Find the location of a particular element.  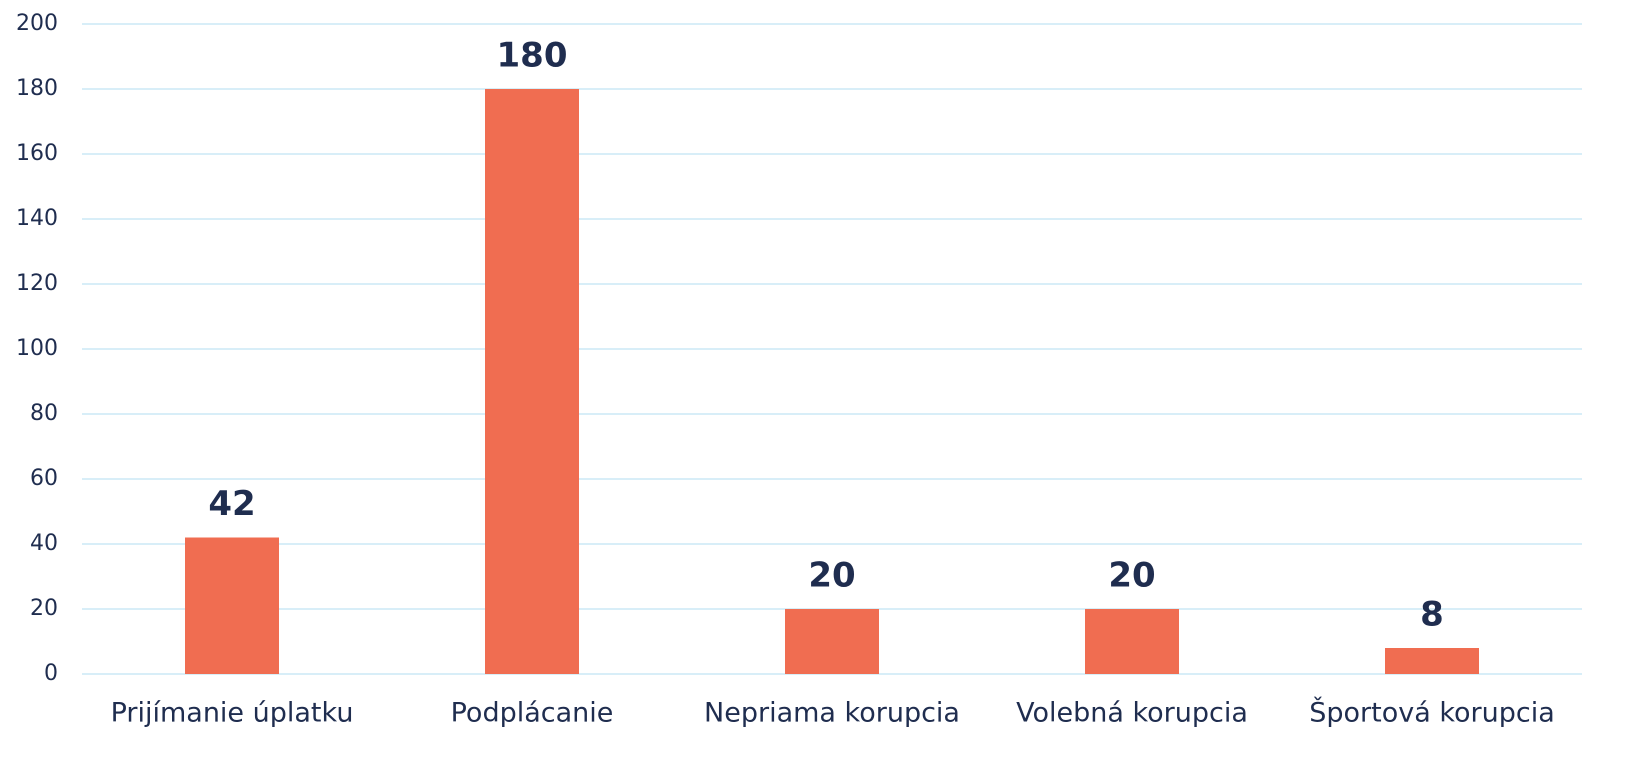

y-tick-label: 180 is located at coordinates (37, 88).